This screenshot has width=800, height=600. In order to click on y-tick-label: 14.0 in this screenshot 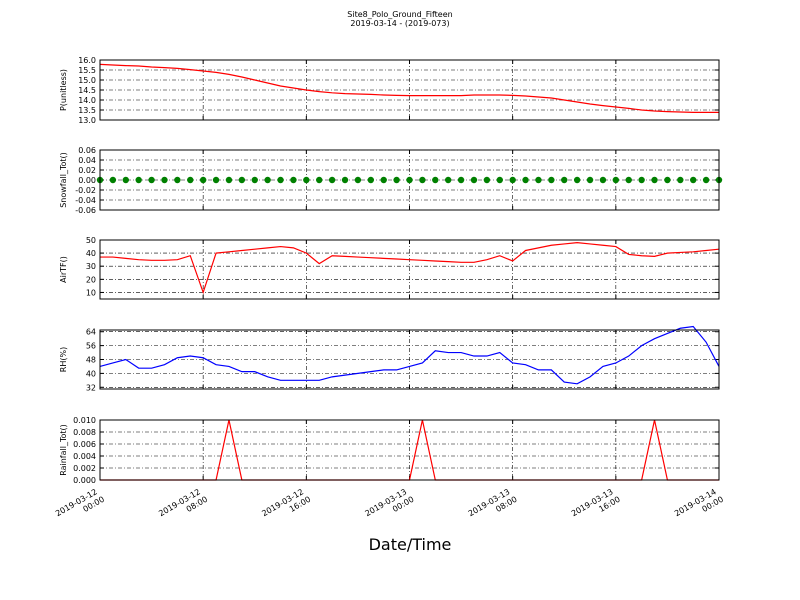, I will do `click(87, 100)`.